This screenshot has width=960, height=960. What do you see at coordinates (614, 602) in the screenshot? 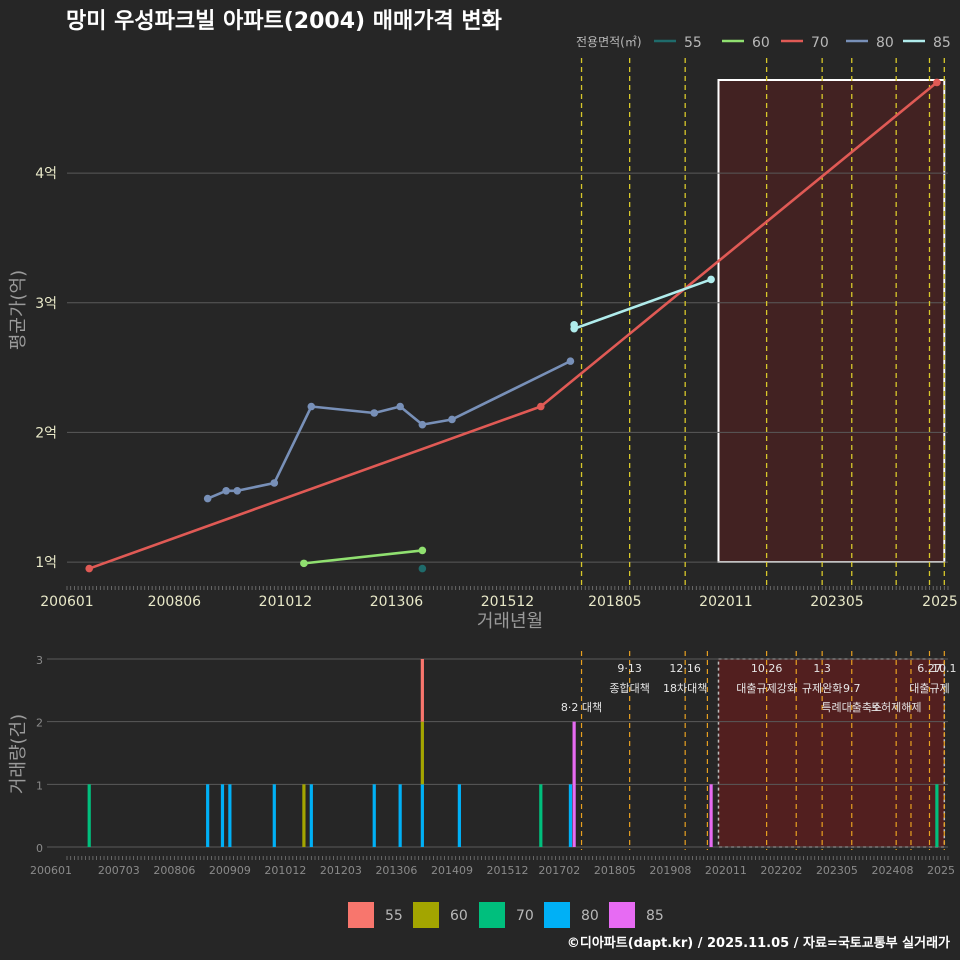
I see `x-tick-label: 201805` at bounding box center [614, 602].